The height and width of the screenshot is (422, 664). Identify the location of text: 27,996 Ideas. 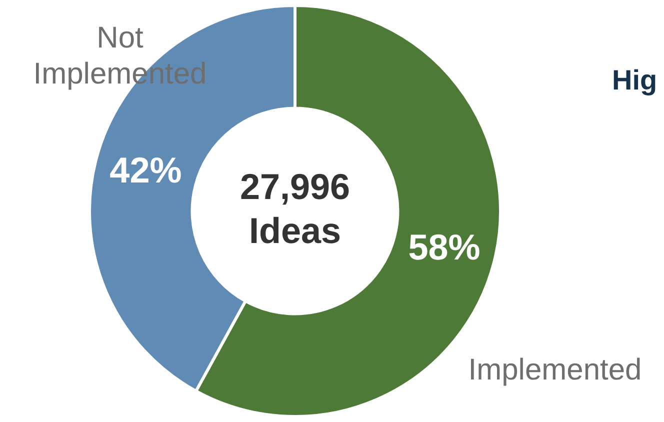
(295, 208).